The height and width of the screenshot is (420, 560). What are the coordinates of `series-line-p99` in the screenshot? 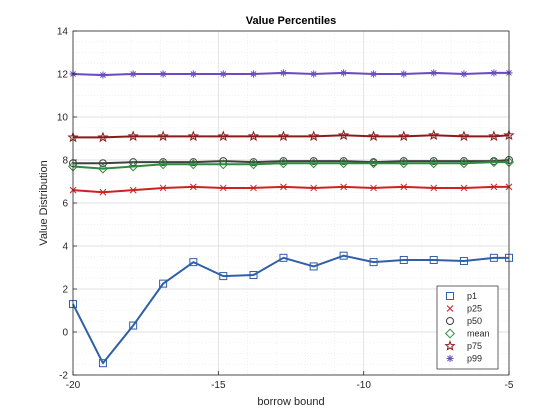 It's located at (290, 74).